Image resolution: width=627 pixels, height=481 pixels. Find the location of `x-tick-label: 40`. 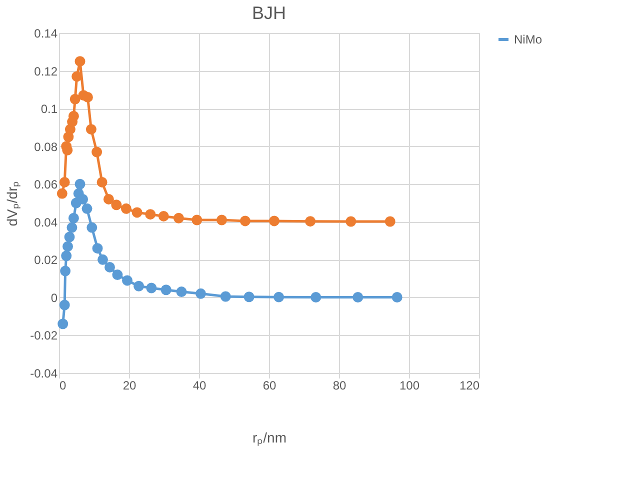

x-tick-label: 40 is located at coordinates (199, 385).